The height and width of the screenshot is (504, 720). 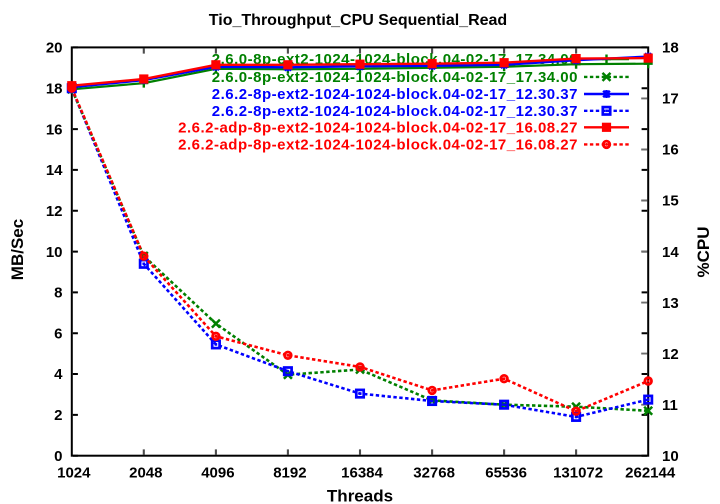 I want to click on svg-text: 262144, so click(x=650, y=472).